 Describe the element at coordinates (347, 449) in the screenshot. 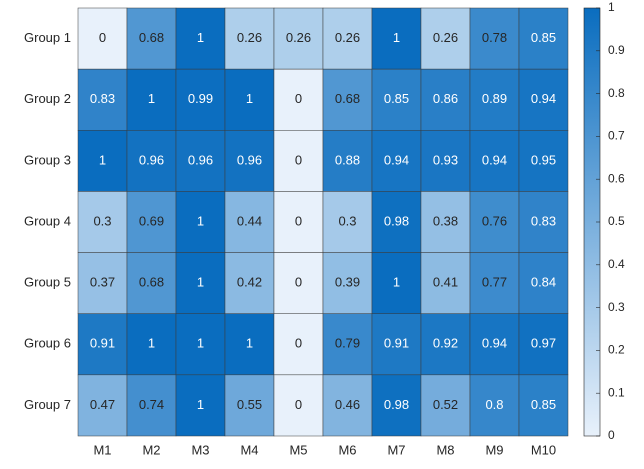

I see `column-label: M6` at that location.